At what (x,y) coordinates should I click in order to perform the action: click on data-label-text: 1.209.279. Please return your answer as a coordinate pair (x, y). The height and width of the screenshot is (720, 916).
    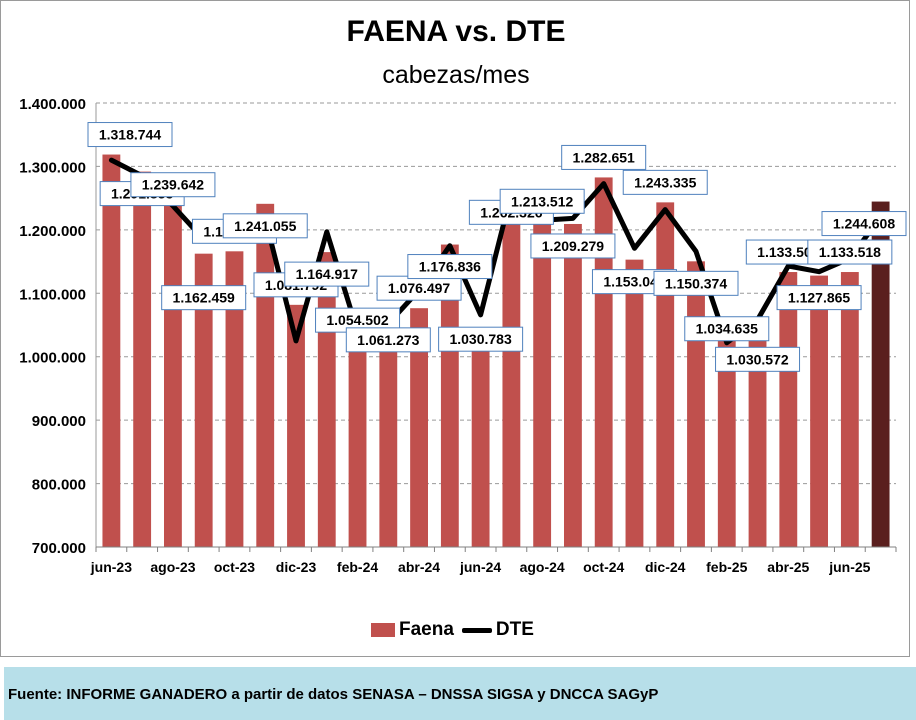
    Looking at the image, I should click on (573, 246).